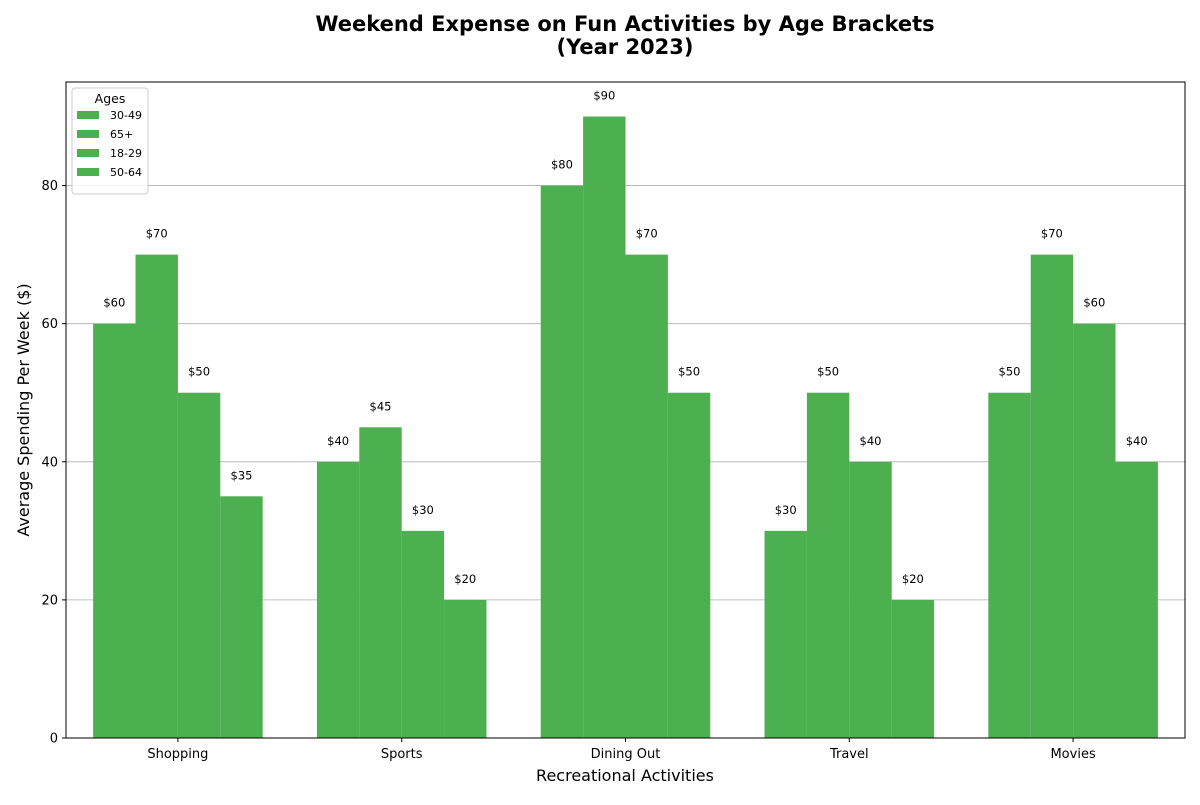 The height and width of the screenshot is (805, 1200). What do you see at coordinates (562, 165) in the screenshot?
I see `data-label: $80` at bounding box center [562, 165].